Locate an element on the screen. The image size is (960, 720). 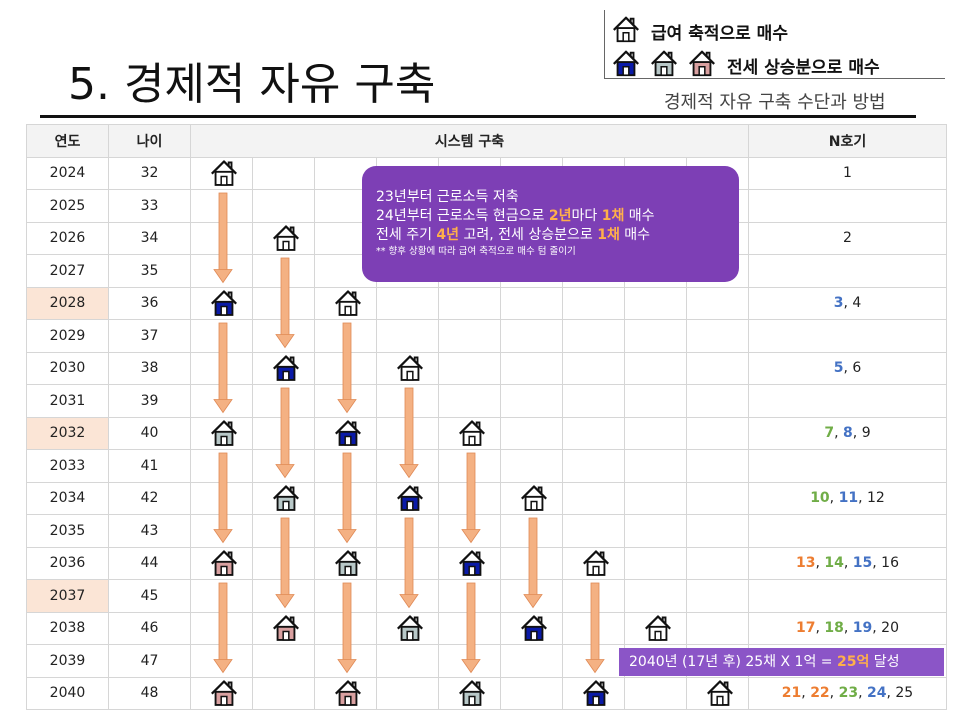
unit-number: 23 is located at coordinates (848, 693).